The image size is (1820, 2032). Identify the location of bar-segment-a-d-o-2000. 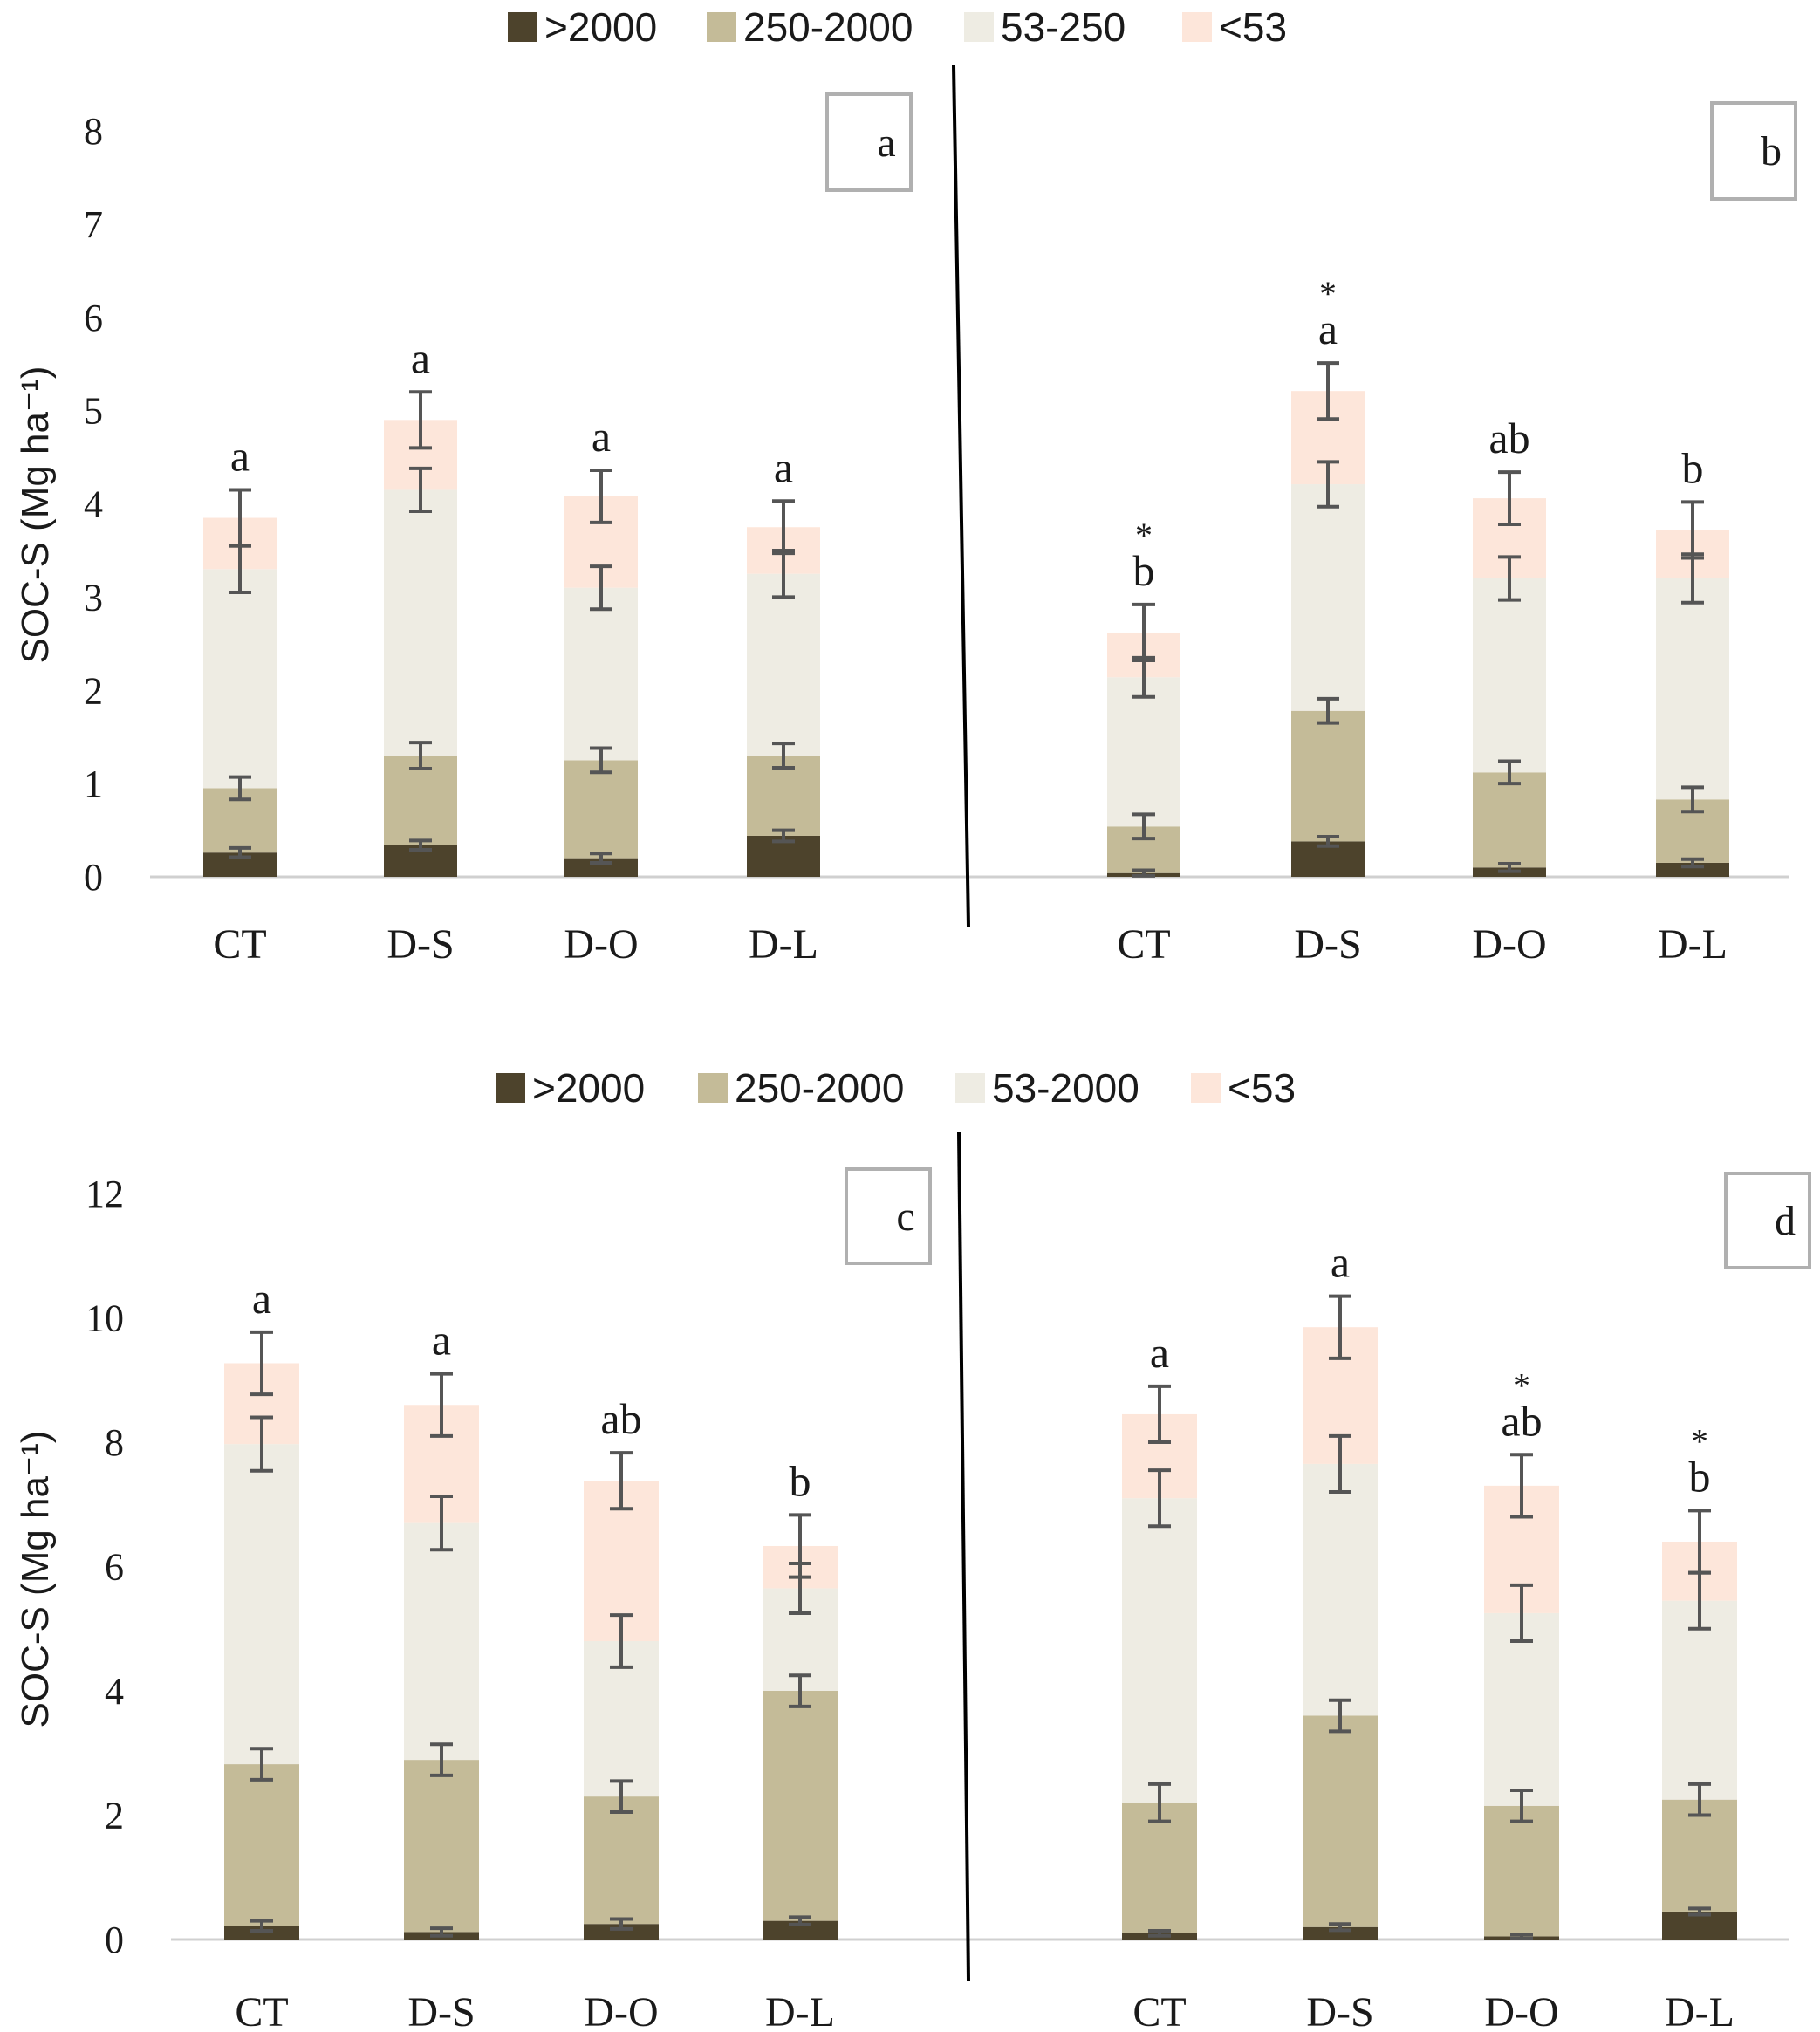
(601, 868).